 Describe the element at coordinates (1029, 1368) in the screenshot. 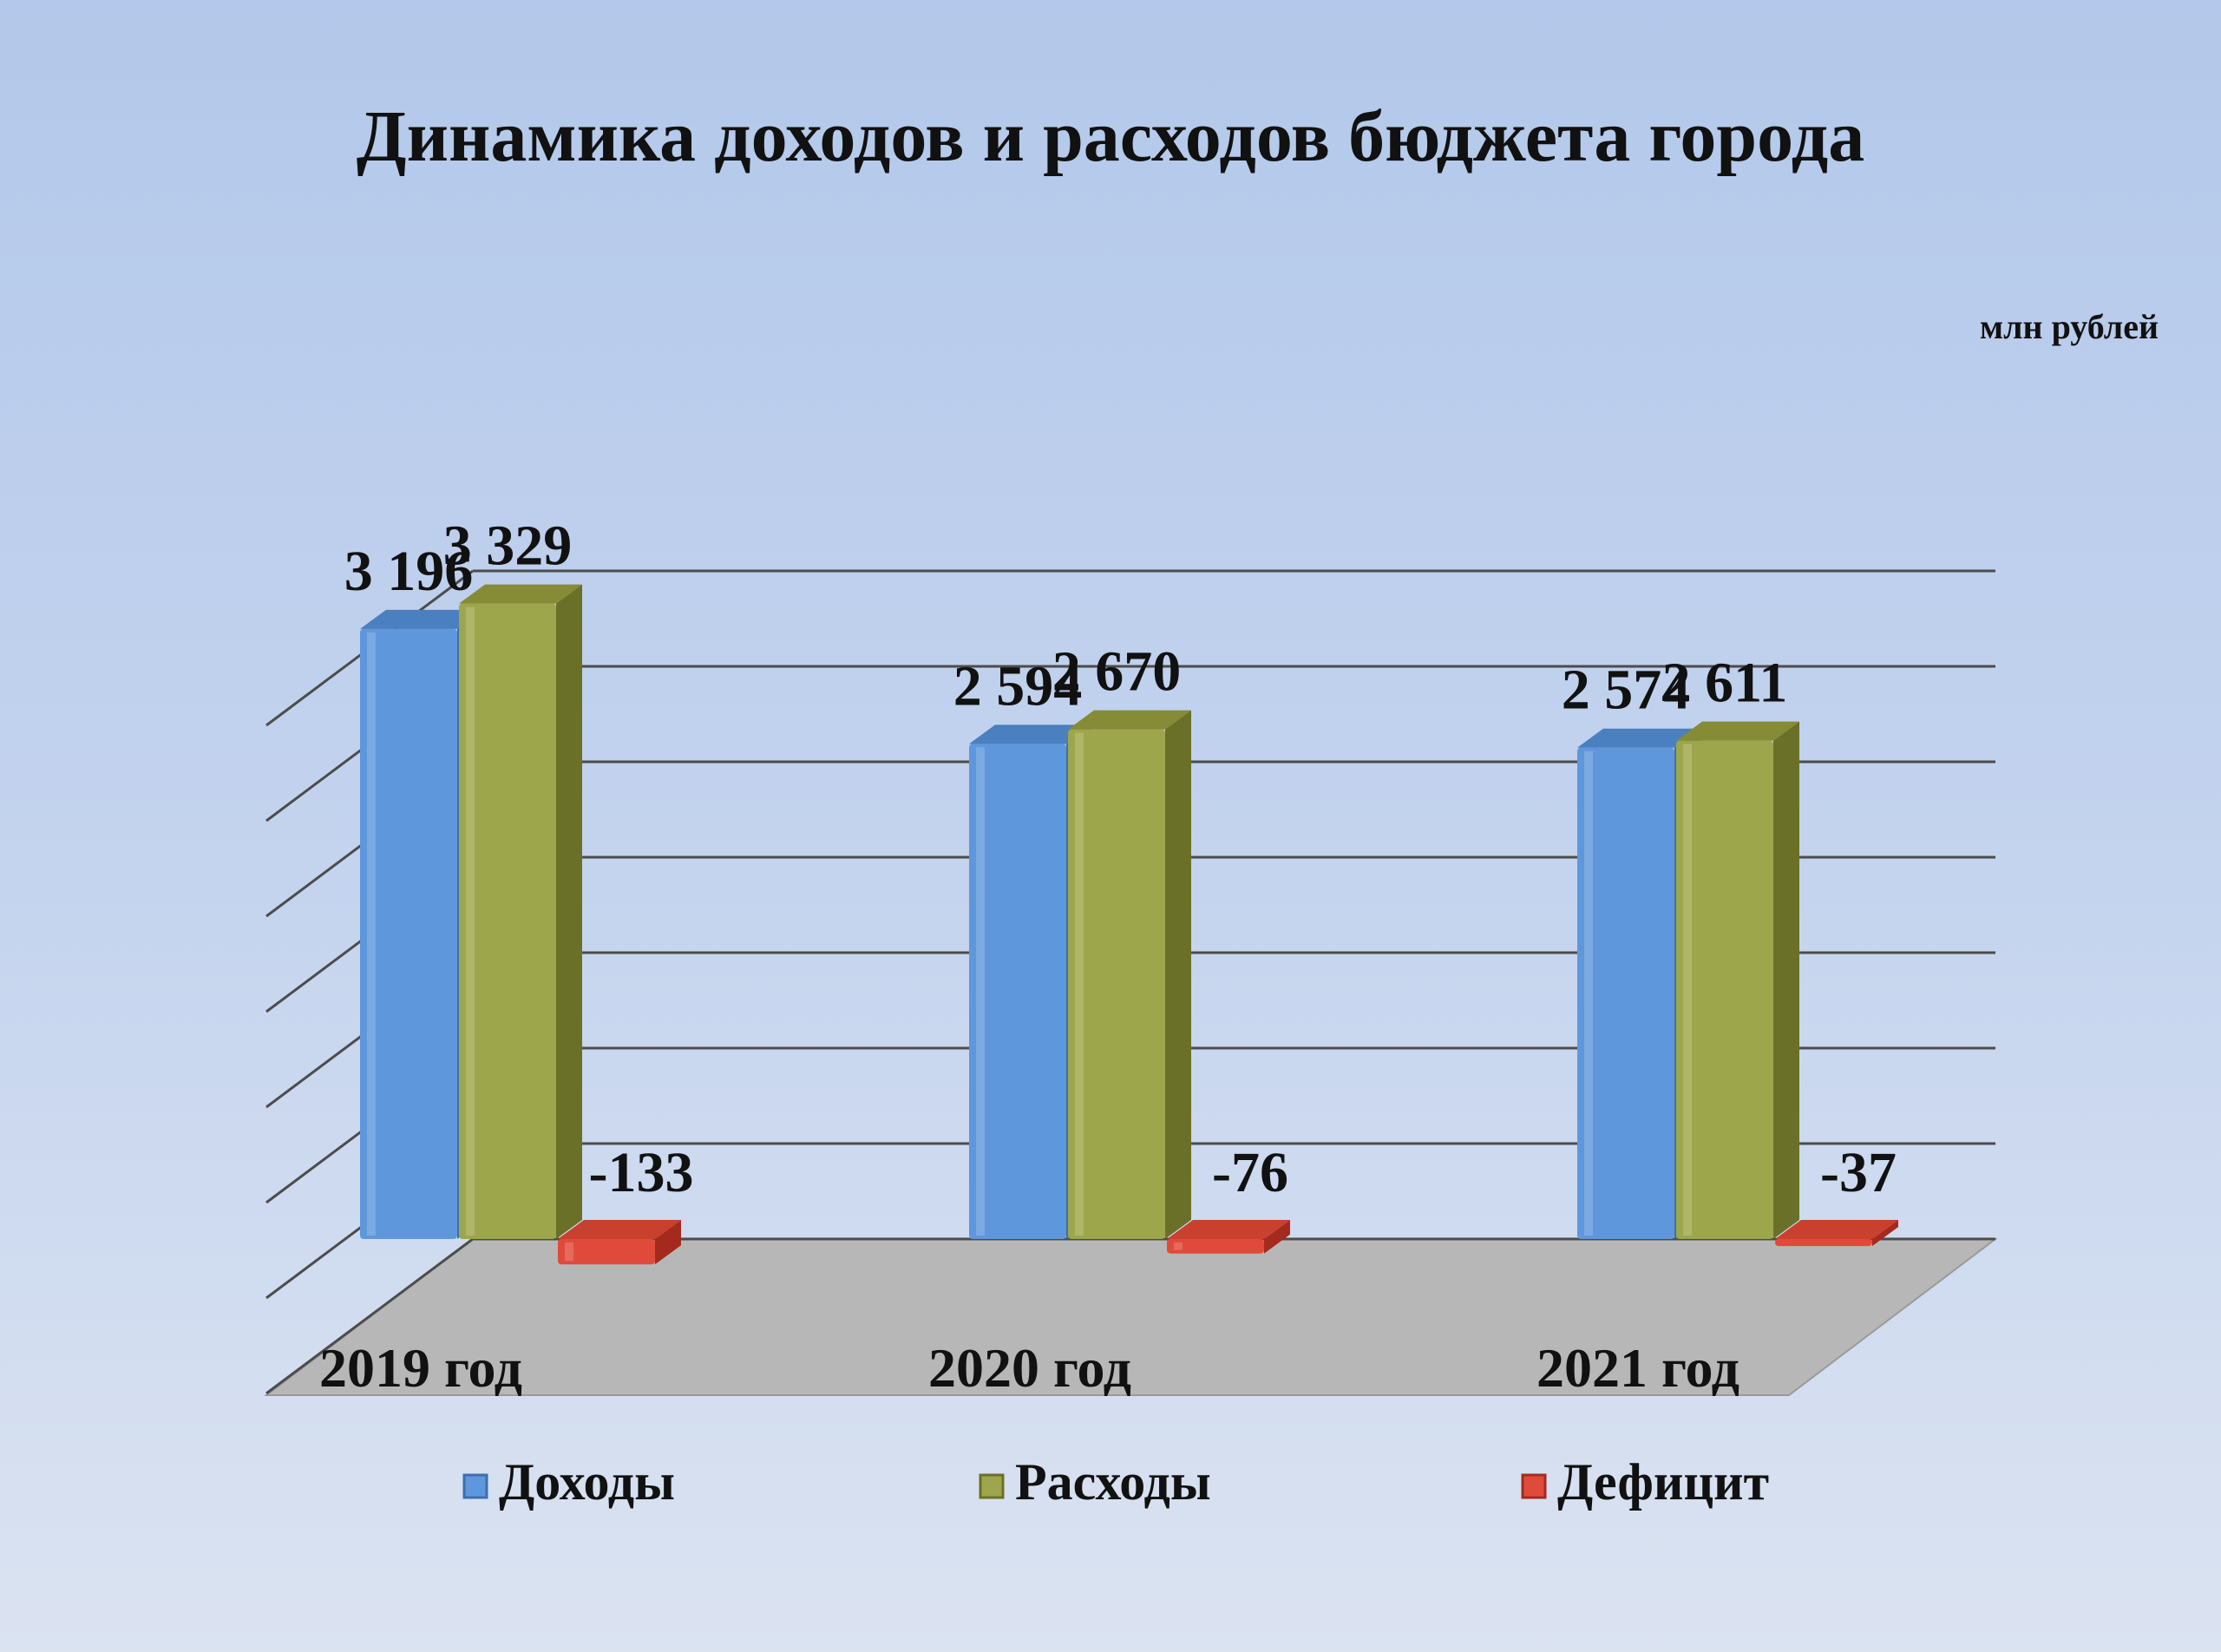

I see `category-label: 2020 год` at that location.